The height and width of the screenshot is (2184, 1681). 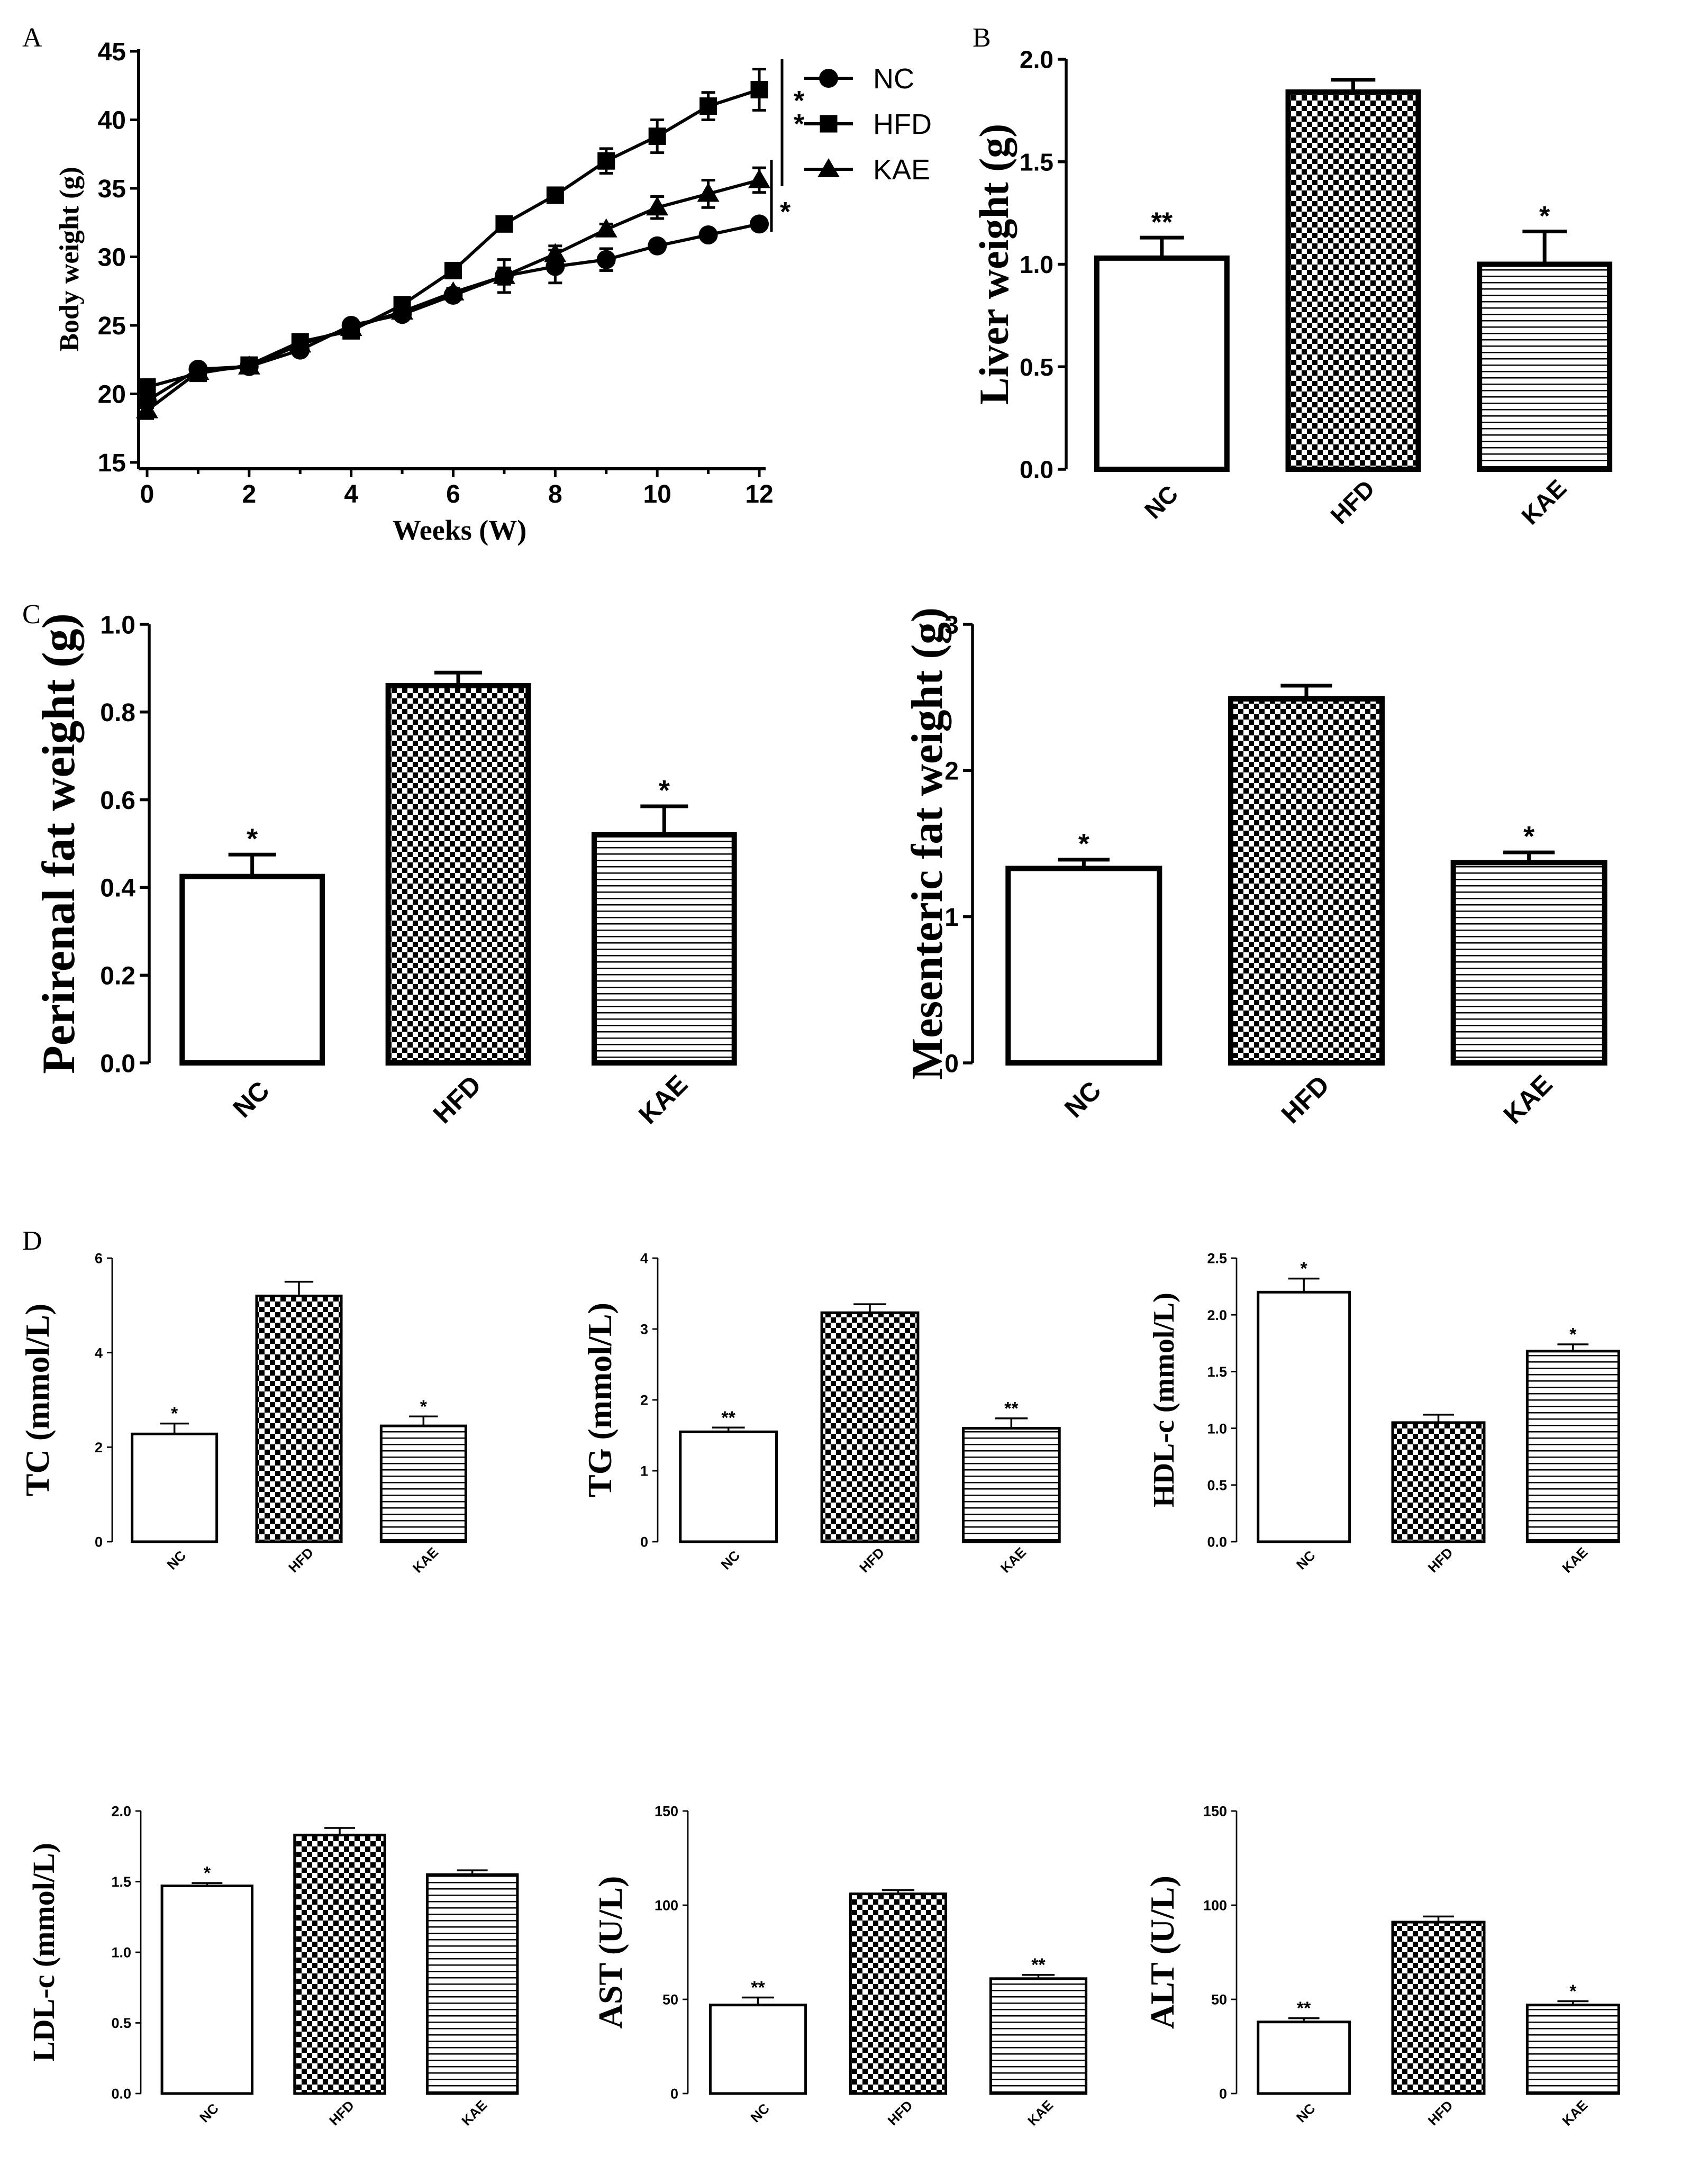 I want to click on d4-category-label-hfd: HFD, so click(x=341, y=2112).